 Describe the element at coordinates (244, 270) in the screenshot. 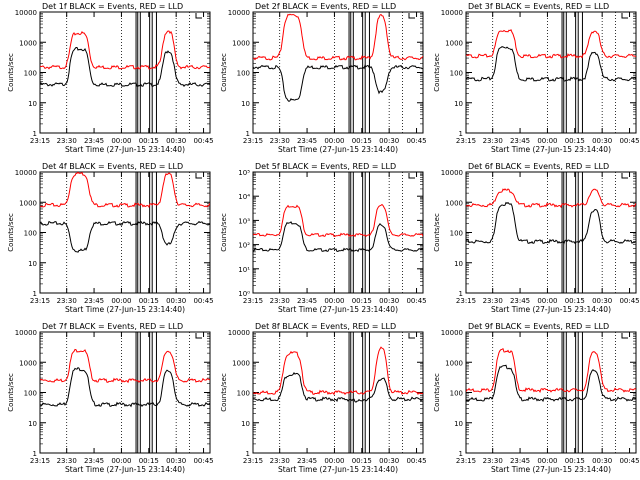

I see `y-tick-label: 10¹` at that location.